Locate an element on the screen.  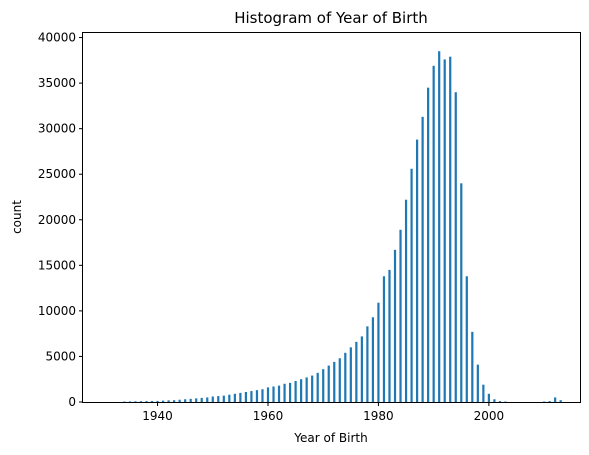
x-axis-label: Year of Birth is located at coordinates (330, 438).